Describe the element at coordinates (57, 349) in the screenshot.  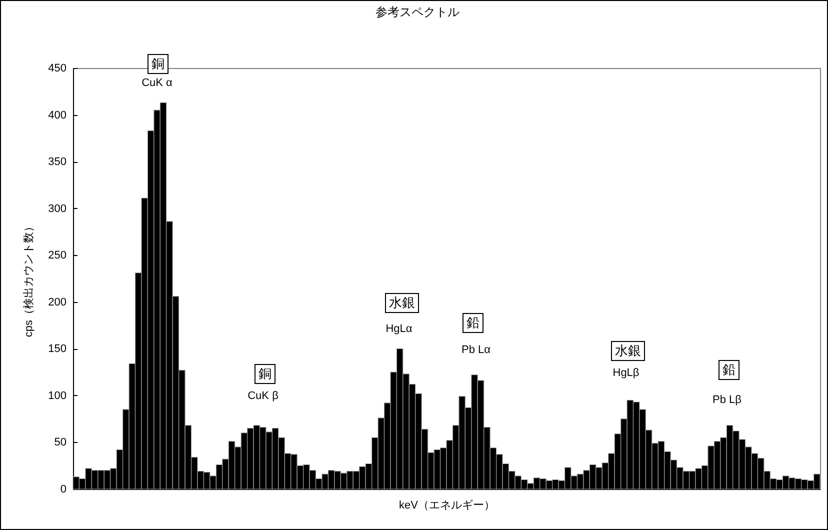
I see `y-tick-label: 150` at that location.